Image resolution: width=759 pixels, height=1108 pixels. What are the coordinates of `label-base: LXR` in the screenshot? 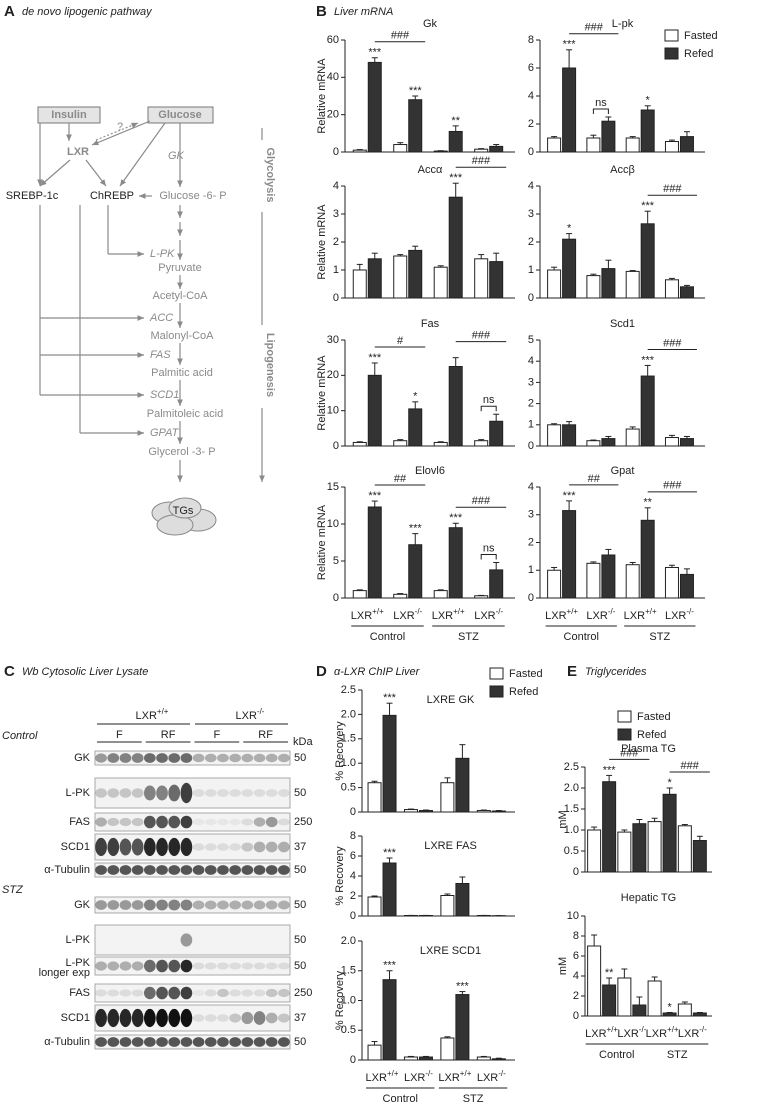 It's located at (555, 616).